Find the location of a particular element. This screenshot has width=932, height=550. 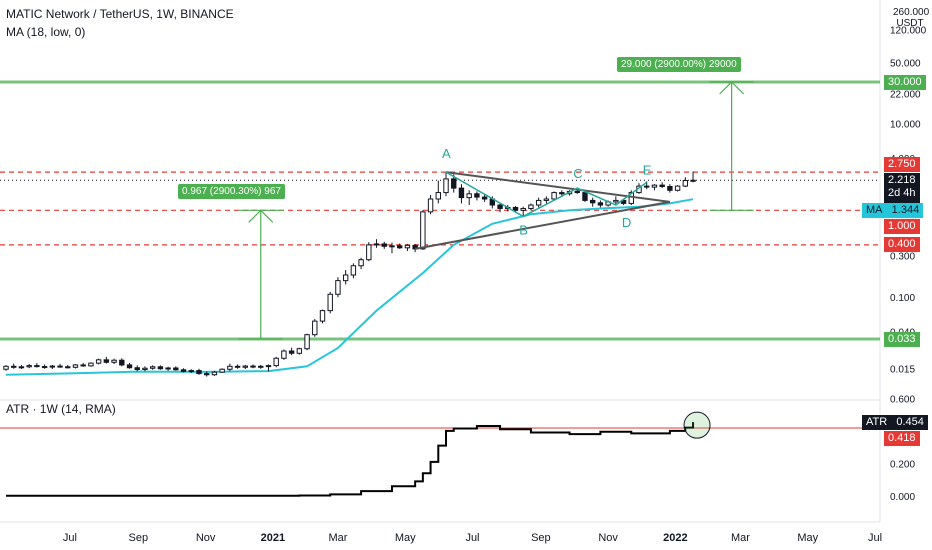

ma-legend: MA (18, low, 0) is located at coordinates (46, 32).